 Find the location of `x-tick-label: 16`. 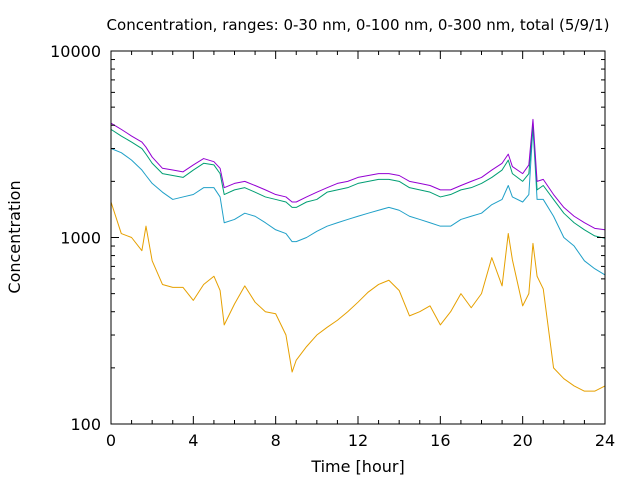

x-tick-label: 16 is located at coordinates (440, 440).